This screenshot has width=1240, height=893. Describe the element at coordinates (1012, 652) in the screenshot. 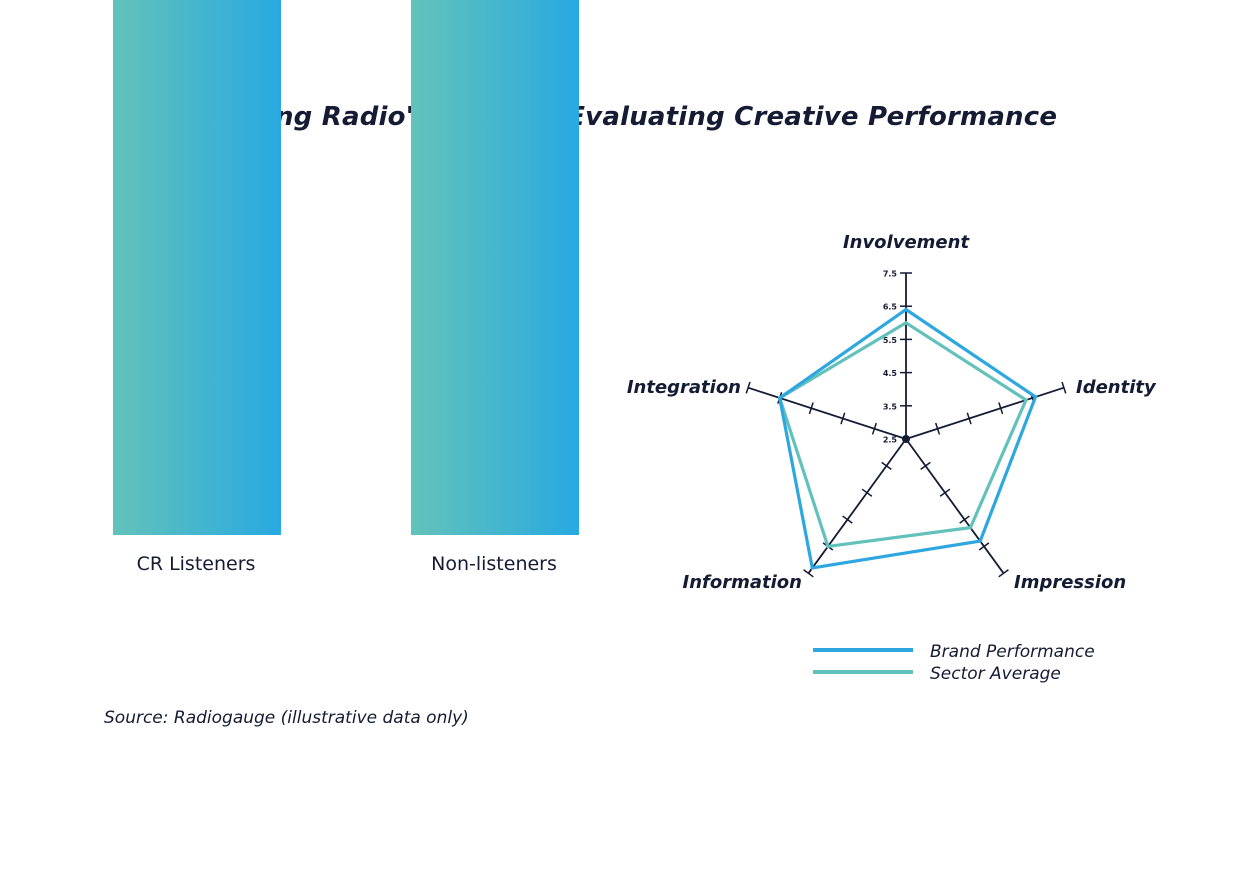

I see `legend-label: Brand Performance` at that location.